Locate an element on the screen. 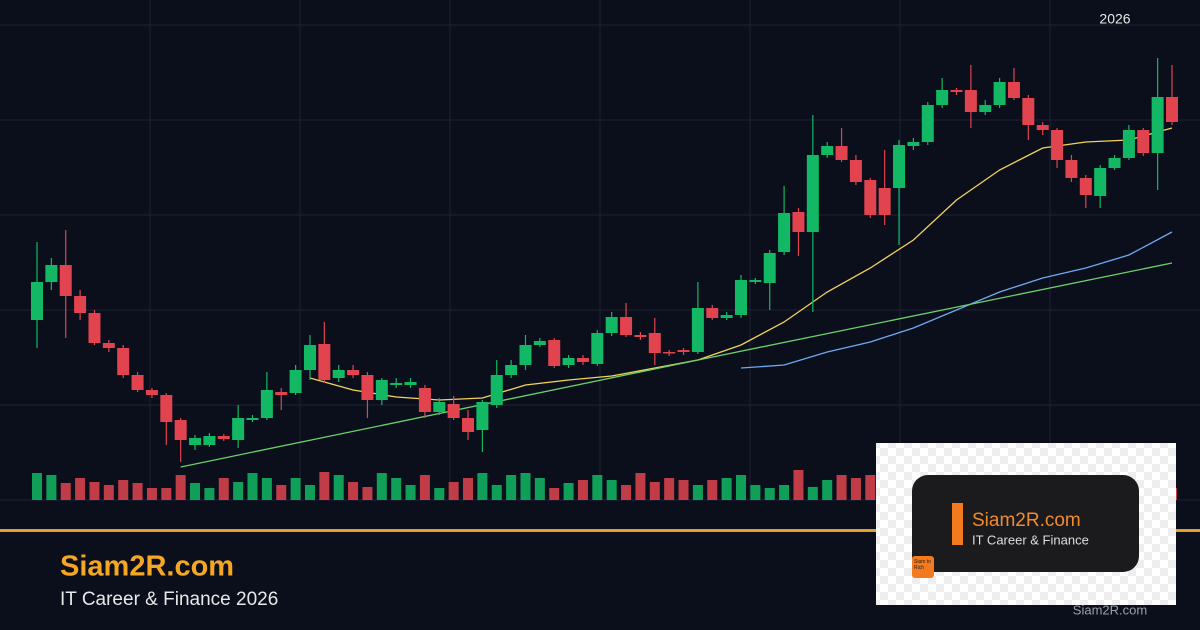  tagline: IT Career & Finance 2026 is located at coordinates (169, 599).